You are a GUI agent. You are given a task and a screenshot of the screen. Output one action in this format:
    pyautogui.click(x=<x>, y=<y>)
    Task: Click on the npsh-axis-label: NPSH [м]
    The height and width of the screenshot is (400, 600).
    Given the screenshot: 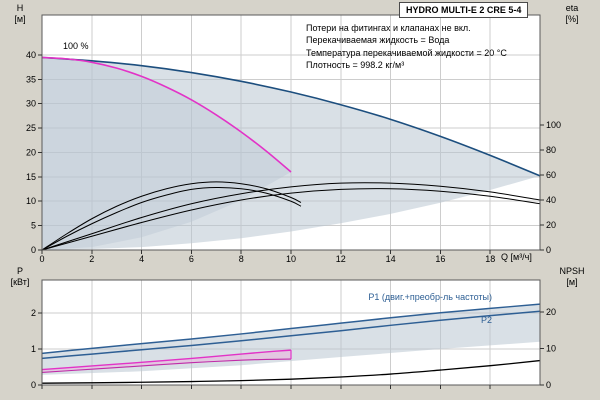 What is the action you would take?
    pyautogui.click(x=572, y=277)
    